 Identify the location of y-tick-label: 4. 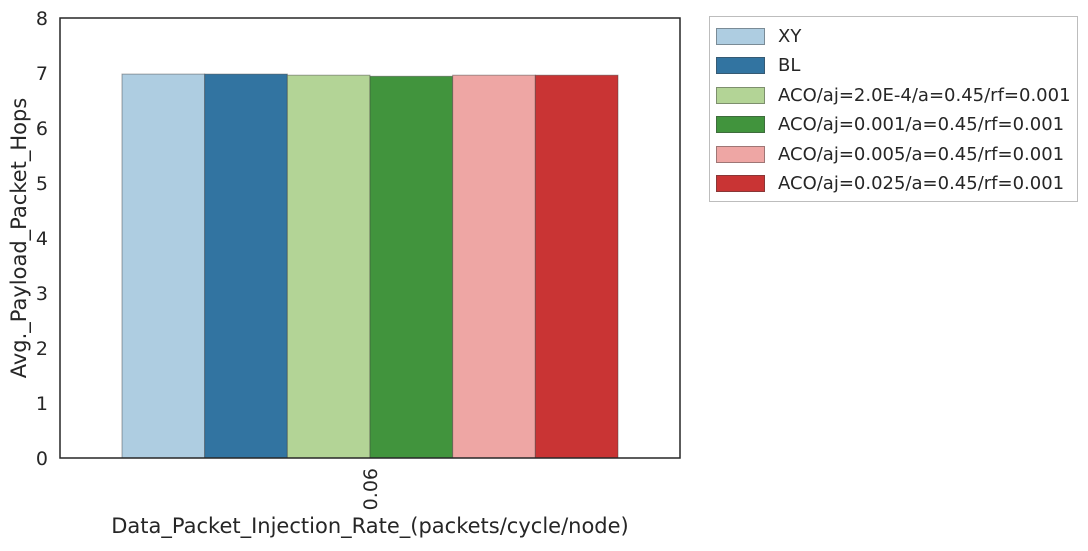
(42, 239).